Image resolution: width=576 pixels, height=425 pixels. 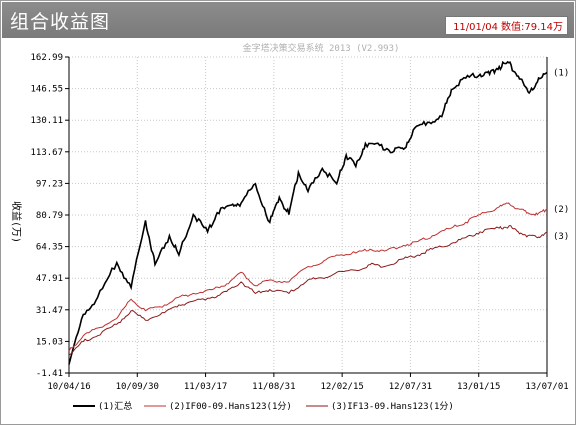 What do you see at coordinates (49, 184) in the screenshot?
I see `y-tick-label: 97.23` at bounding box center [49, 184].